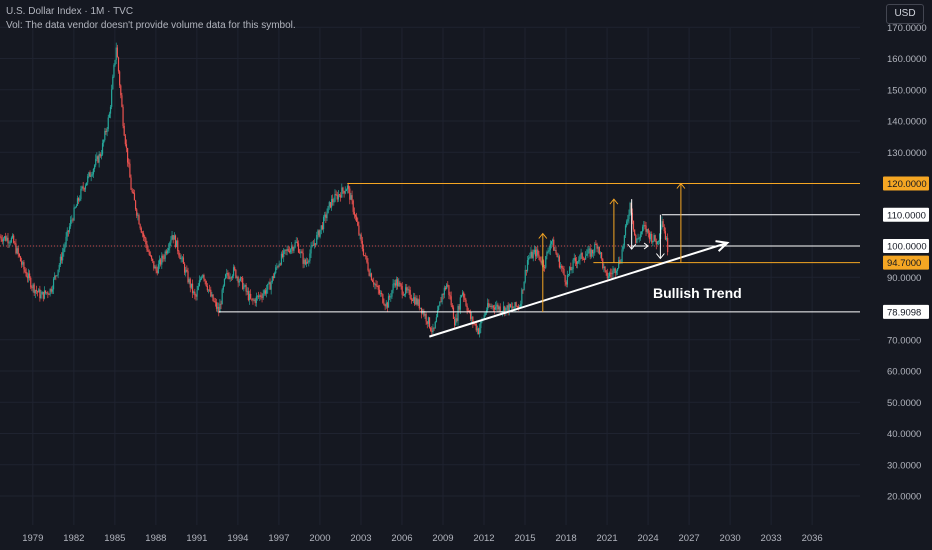 The image size is (932, 550). Describe the element at coordinates (401, 538) in the screenshot. I see `time-tick-label: 2006` at that location.